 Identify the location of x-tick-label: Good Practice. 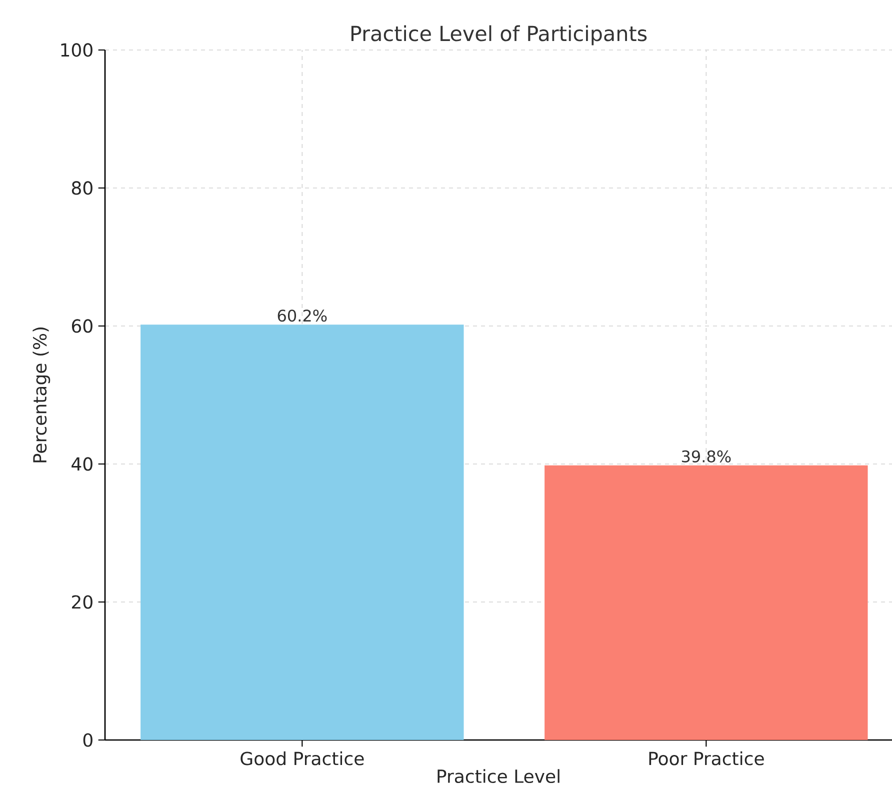
(302, 758).